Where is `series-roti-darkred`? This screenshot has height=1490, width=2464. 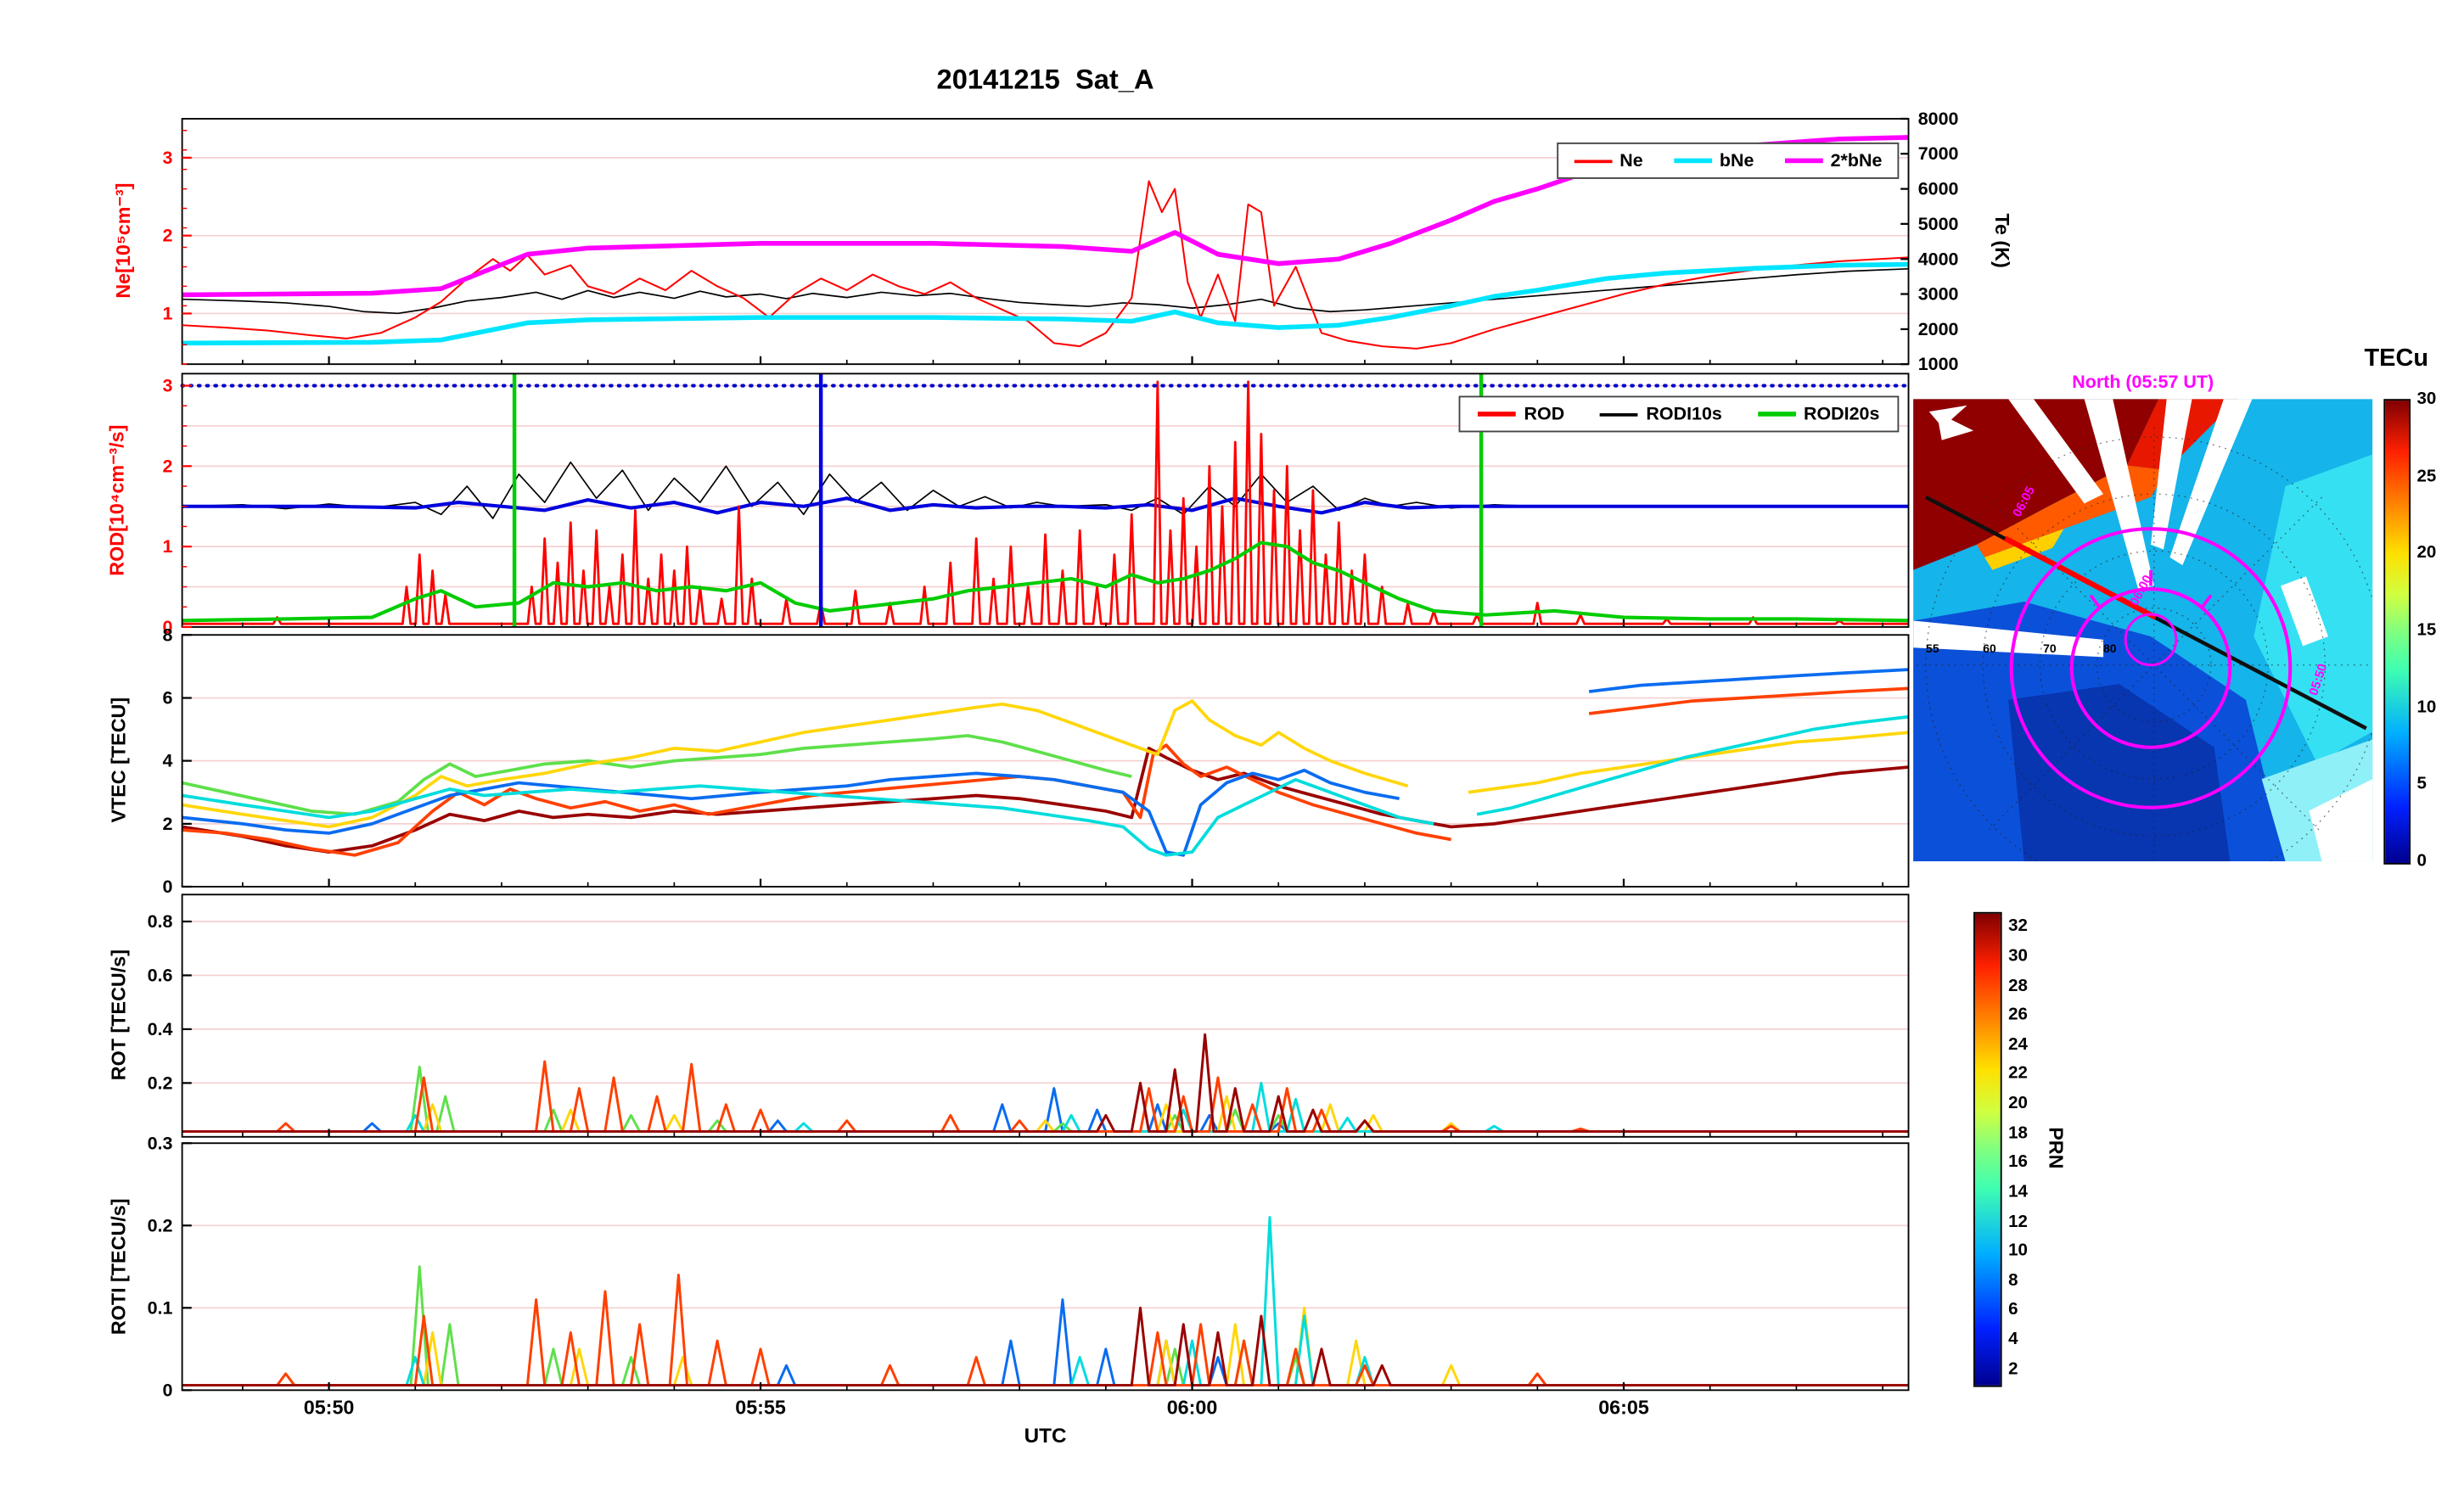
series-roti-darkred is located at coordinates (1045, 1346).